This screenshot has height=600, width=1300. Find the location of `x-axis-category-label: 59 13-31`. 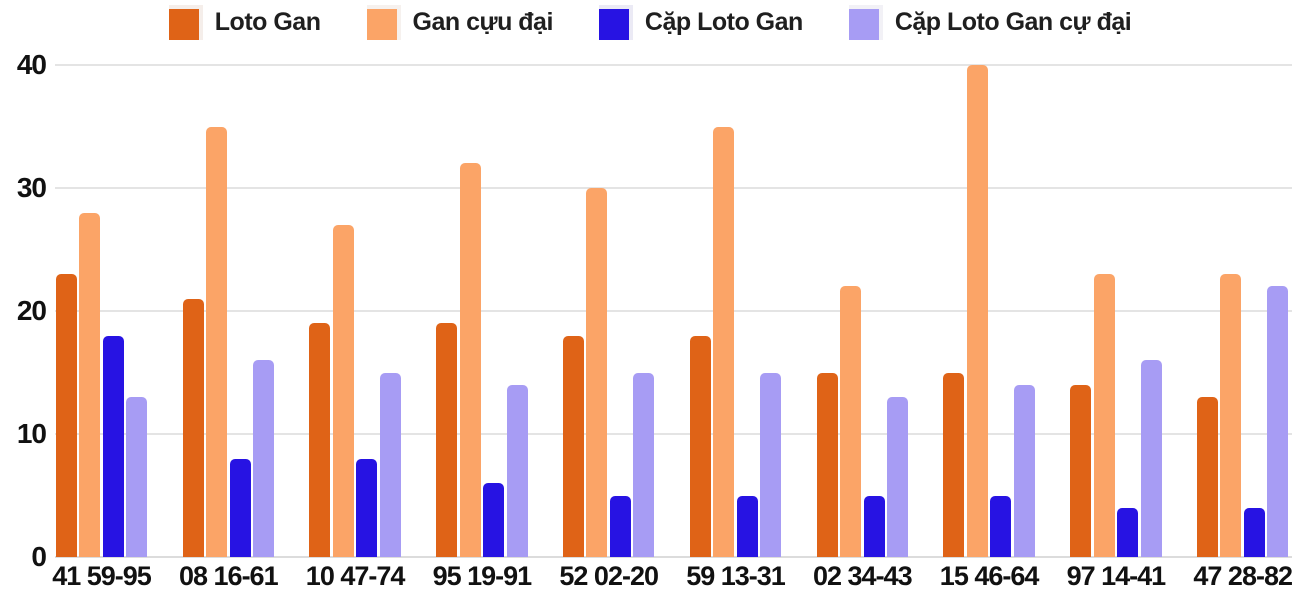

x-axis-category-label: 59 13-31 is located at coordinates (736, 576).